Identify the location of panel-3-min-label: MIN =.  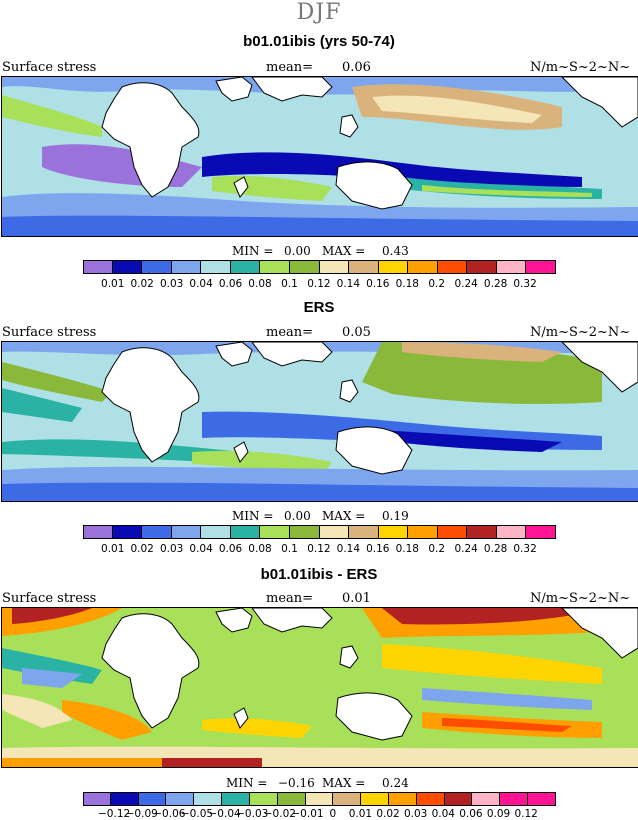
(247, 783).